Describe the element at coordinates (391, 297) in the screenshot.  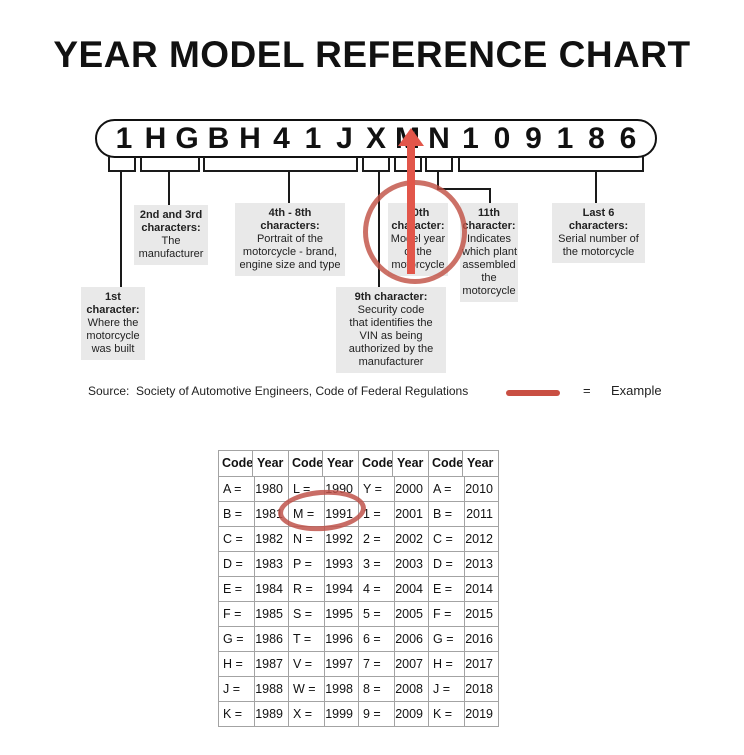
I see `callout-heading: 9th character:` at that location.